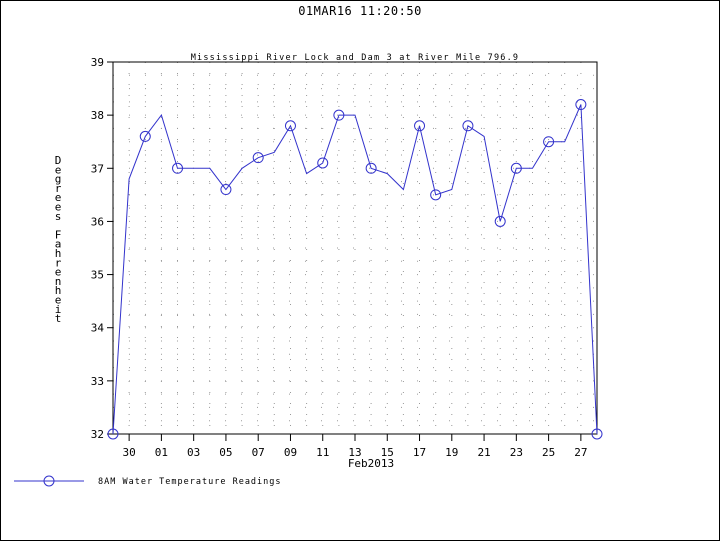  What do you see at coordinates (97, 62) in the screenshot?
I see `y-tick-label: 39` at bounding box center [97, 62].